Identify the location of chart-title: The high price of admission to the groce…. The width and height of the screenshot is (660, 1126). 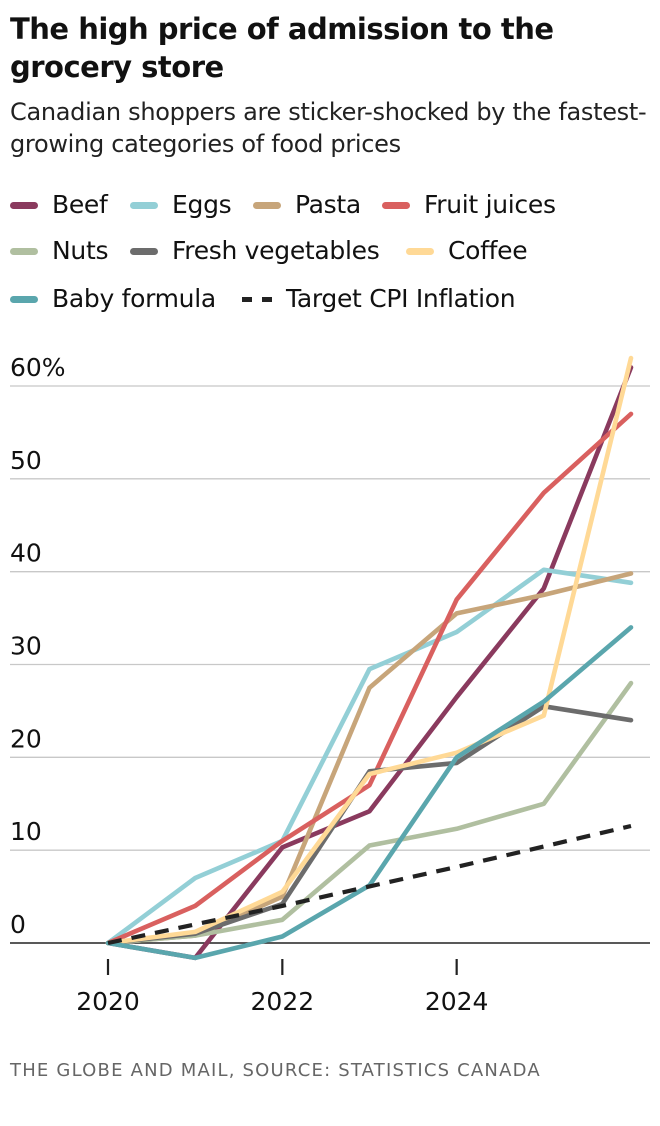
(282, 48).